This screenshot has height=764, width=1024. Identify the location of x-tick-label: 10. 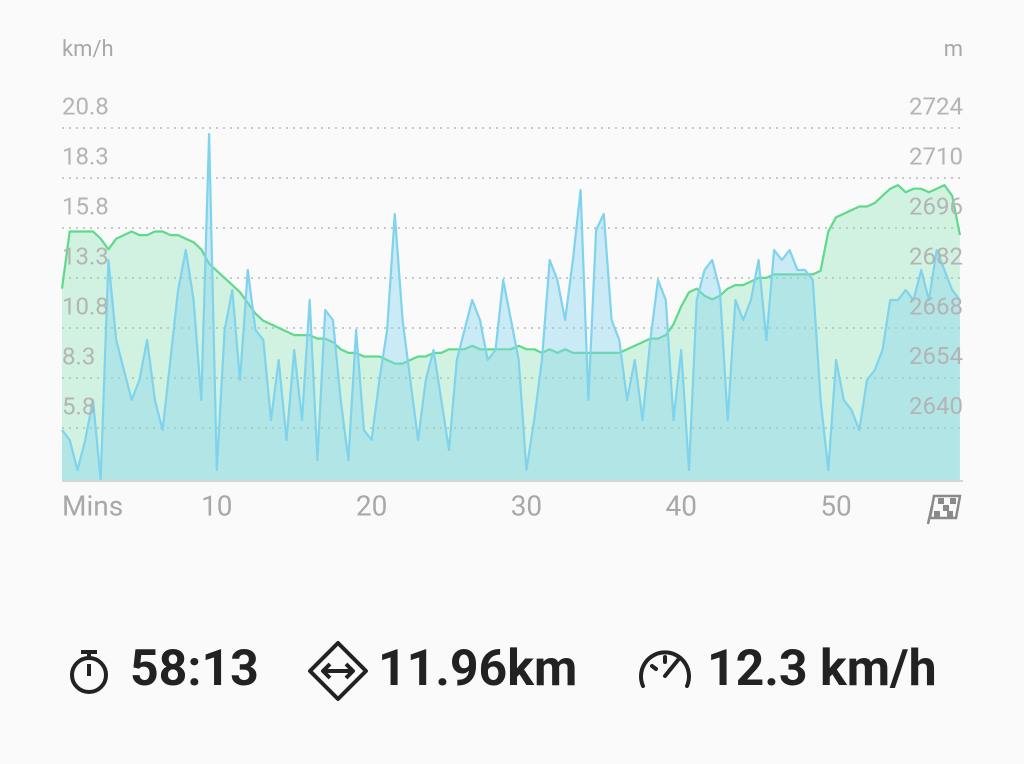
(216, 505).